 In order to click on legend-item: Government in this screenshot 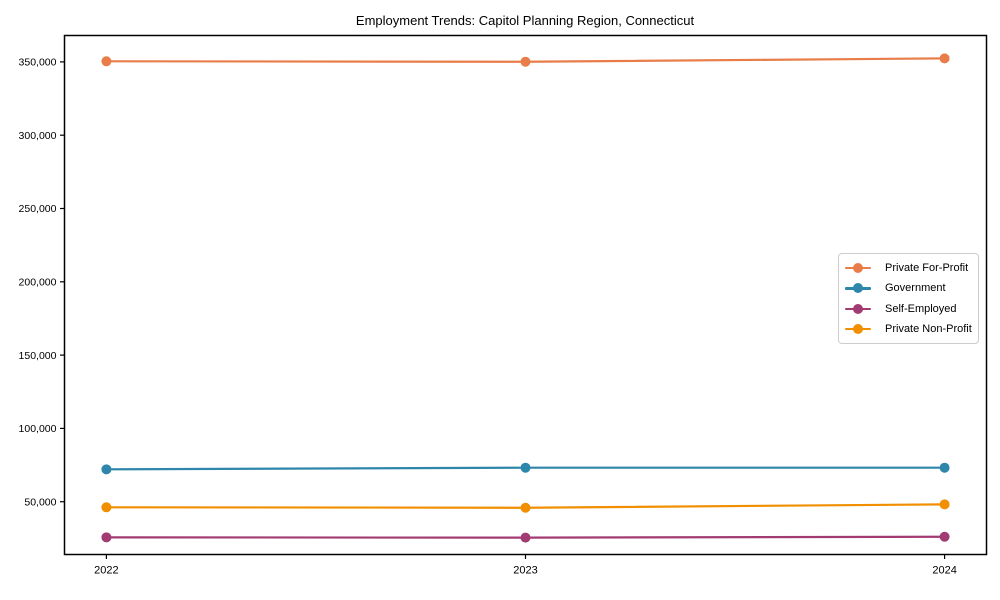, I will do `click(911, 288)`.